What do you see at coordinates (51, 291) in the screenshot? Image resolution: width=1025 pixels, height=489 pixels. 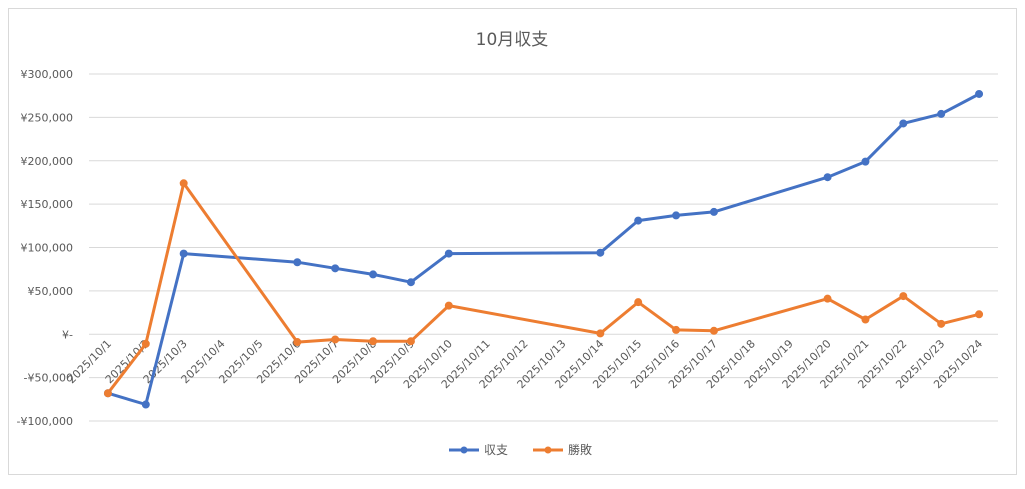 I see `y-tick-label: ¥50,000` at bounding box center [51, 291].